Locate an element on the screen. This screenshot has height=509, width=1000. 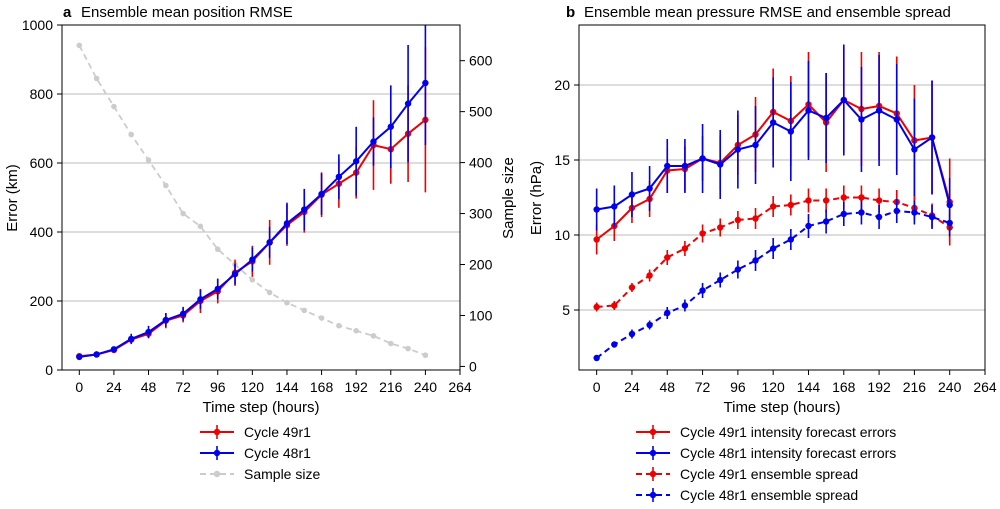
panel-b-x-tick-label-264: 264 is located at coordinates (985, 387).